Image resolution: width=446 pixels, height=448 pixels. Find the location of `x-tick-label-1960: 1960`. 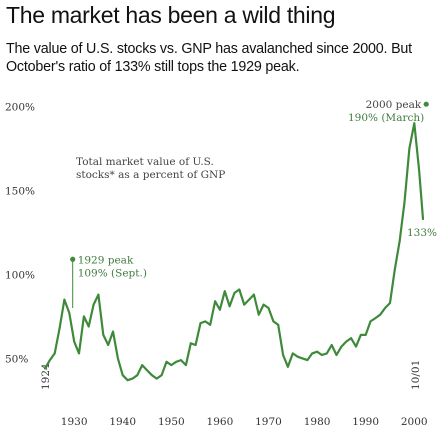

x-tick-label-1960: 1960 is located at coordinates (220, 422).